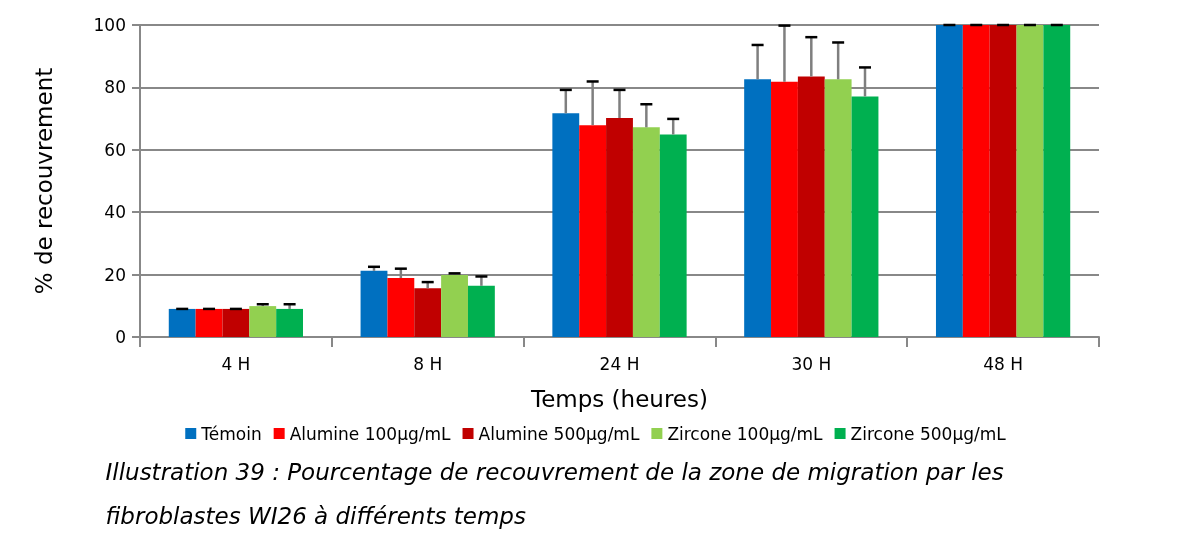 The height and width of the screenshot is (545, 1191). Describe the element at coordinates (43, 181) in the screenshot. I see `y-axis-title: % de recouvrement` at that location.